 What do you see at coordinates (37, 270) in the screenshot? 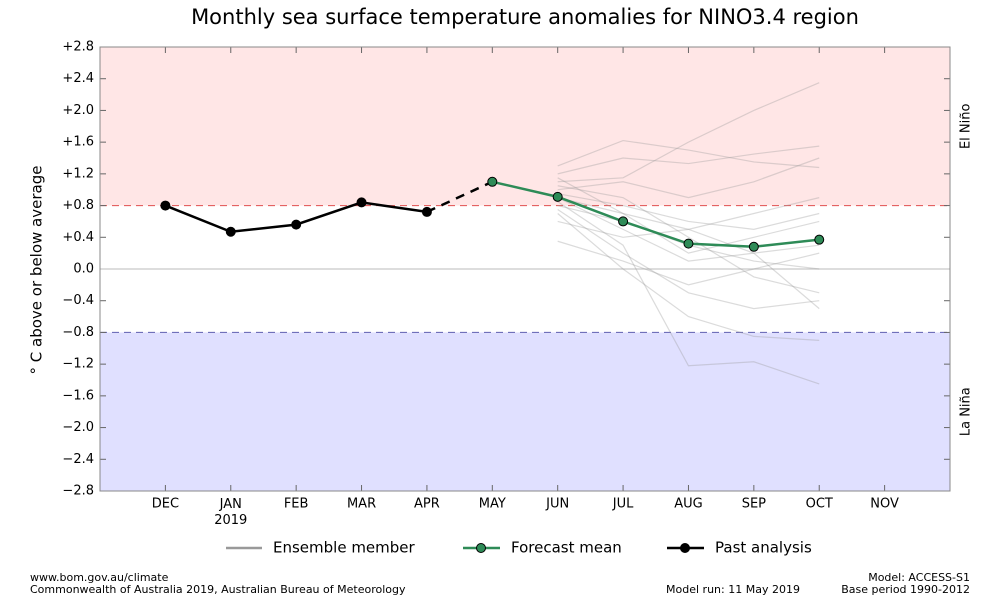
I see `y-axis-label: ° C above or below average` at bounding box center [37, 270].